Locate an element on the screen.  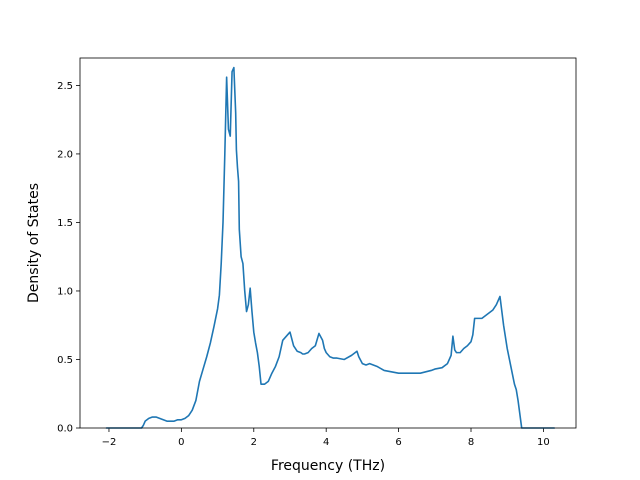
y-tick-label: 1.5 is located at coordinates (65, 223).